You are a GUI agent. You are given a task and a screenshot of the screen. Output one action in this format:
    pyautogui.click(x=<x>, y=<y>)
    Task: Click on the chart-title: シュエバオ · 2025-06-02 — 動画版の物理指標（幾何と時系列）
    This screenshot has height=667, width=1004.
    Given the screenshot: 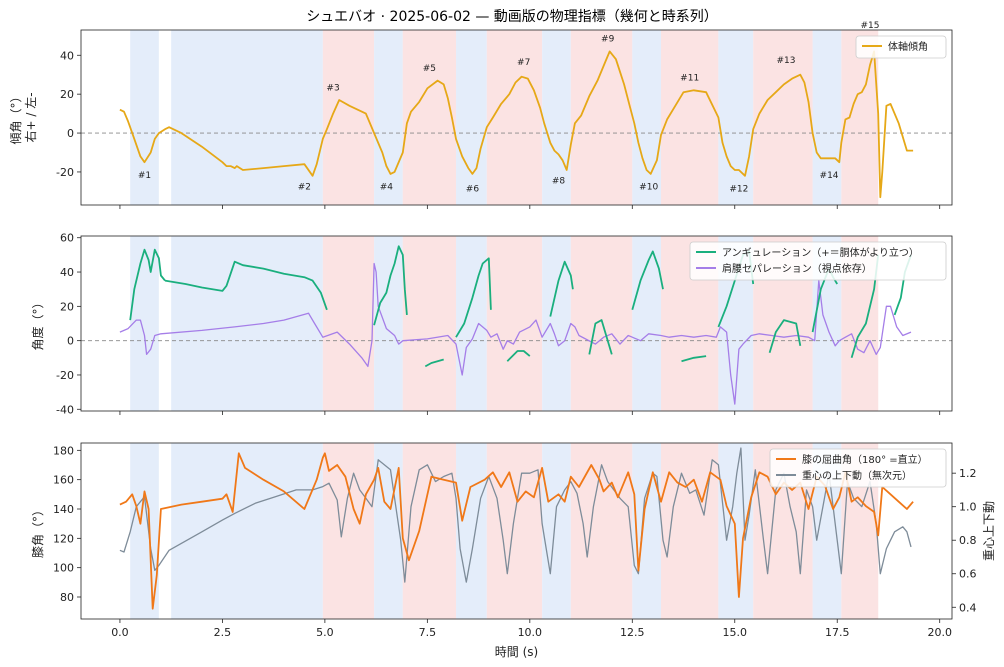 What is the action you would take?
    pyautogui.click(x=512, y=17)
    